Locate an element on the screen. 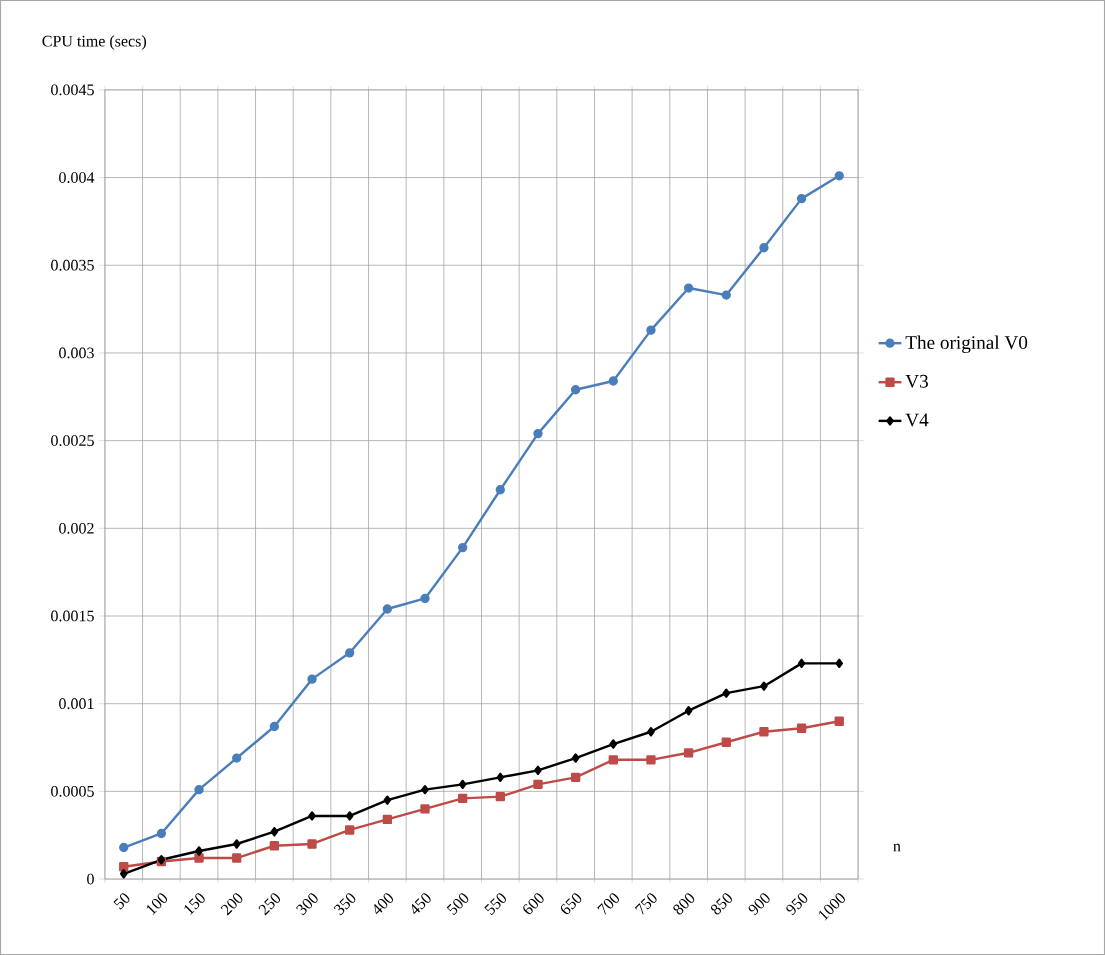 This screenshot has height=955, width=1105. x-tick-label: 800 is located at coordinates (684, 904).